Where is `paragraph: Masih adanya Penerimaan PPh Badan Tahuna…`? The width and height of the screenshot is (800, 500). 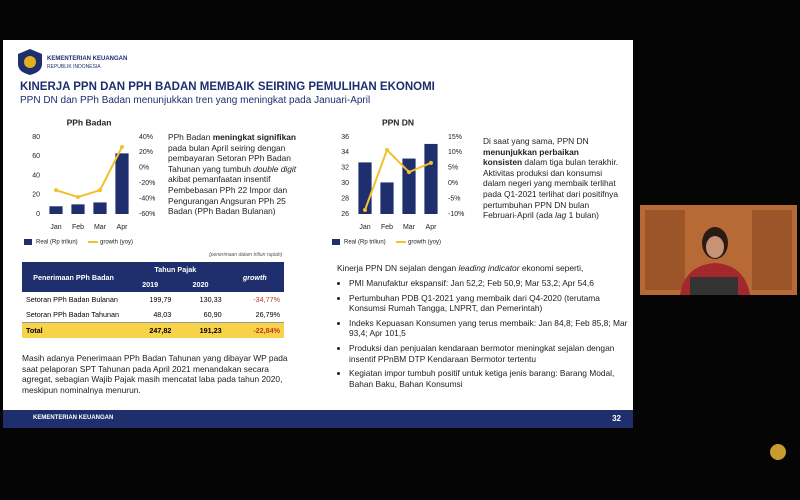
paragraph: Masih adanya Penerimaan PPh Badan Tahuna… is located at coordinates (155, 374).